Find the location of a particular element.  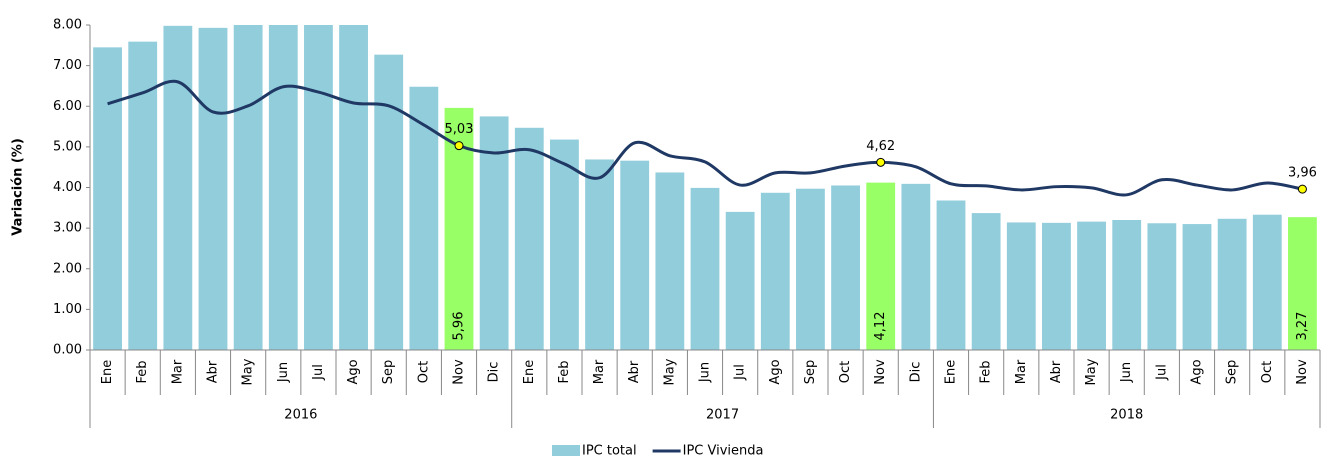

bar-value-label: 3,27 is located at coordinates (1302, 326).